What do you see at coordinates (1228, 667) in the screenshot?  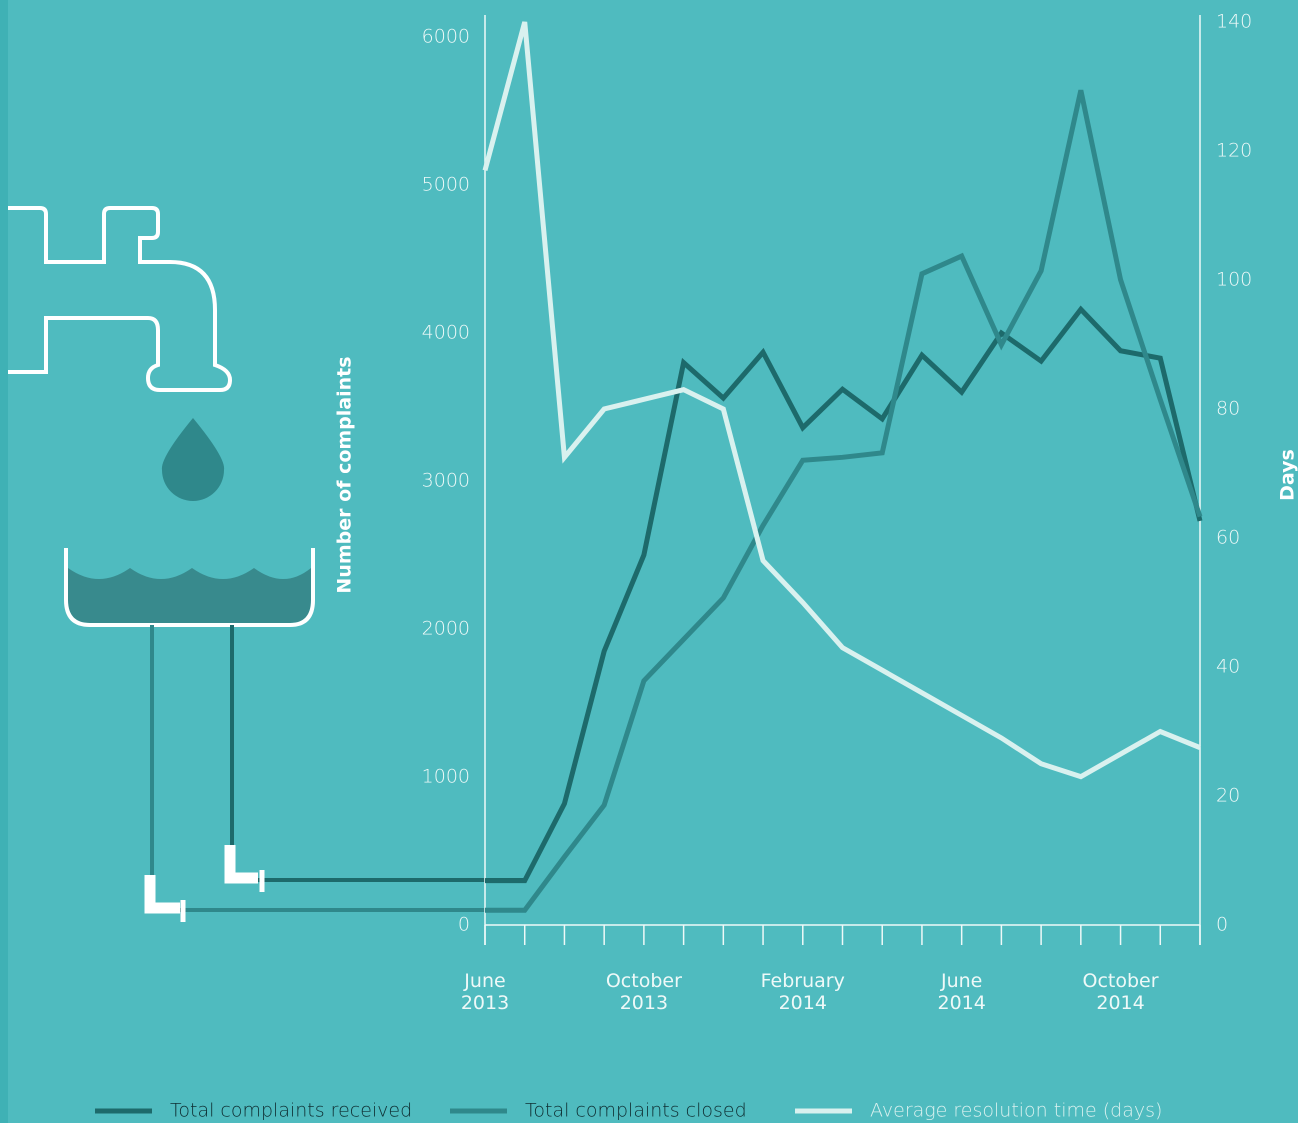 I see `y2-tick-label: 40` at bounding box center [1228, 667].